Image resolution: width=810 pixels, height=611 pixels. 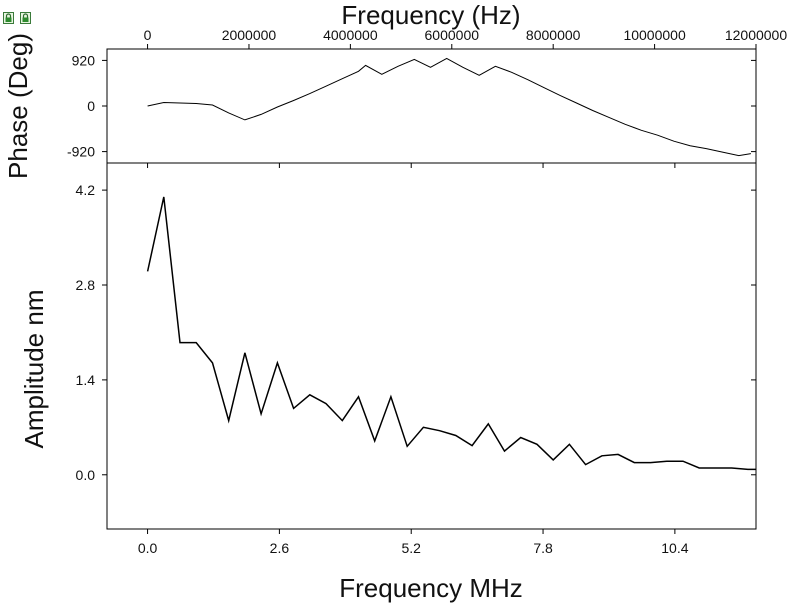 What do you see at coordinates (449, 107) in the screenshot?
I see `phase-series-line` at bounding box center [449, 107].